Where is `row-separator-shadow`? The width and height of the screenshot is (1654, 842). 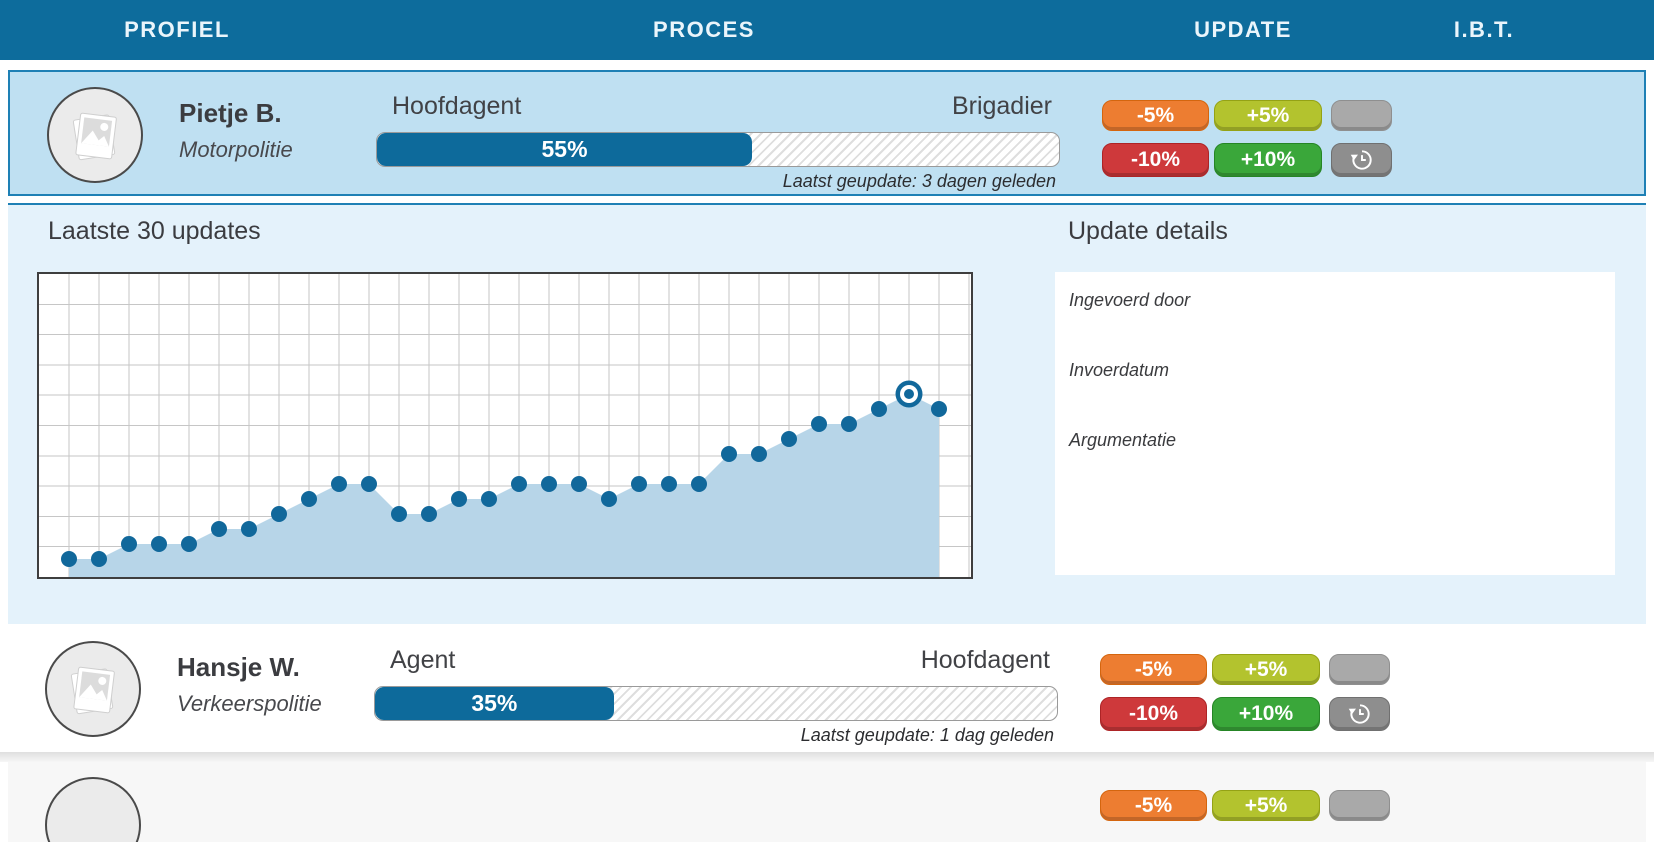
row-separator-shadow is located at coordinates (827, 757).